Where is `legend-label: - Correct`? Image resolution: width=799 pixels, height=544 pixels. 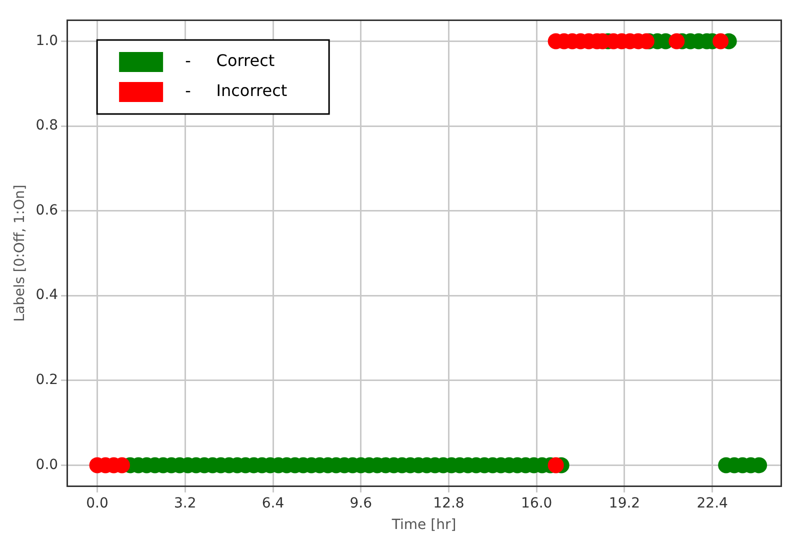
legend-label: - Correct is located at coordinates (230, 60).